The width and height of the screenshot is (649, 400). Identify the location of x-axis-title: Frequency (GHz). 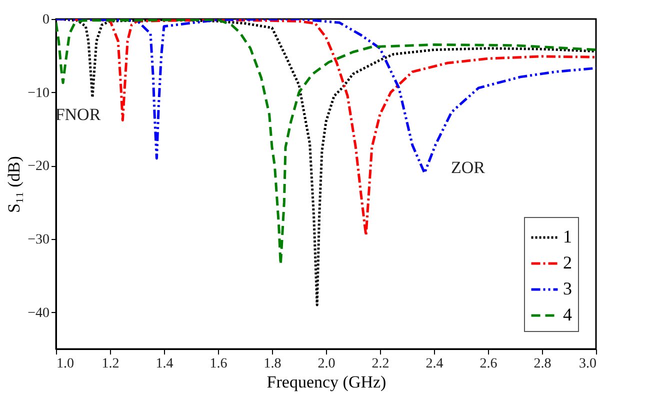
(326, 382).